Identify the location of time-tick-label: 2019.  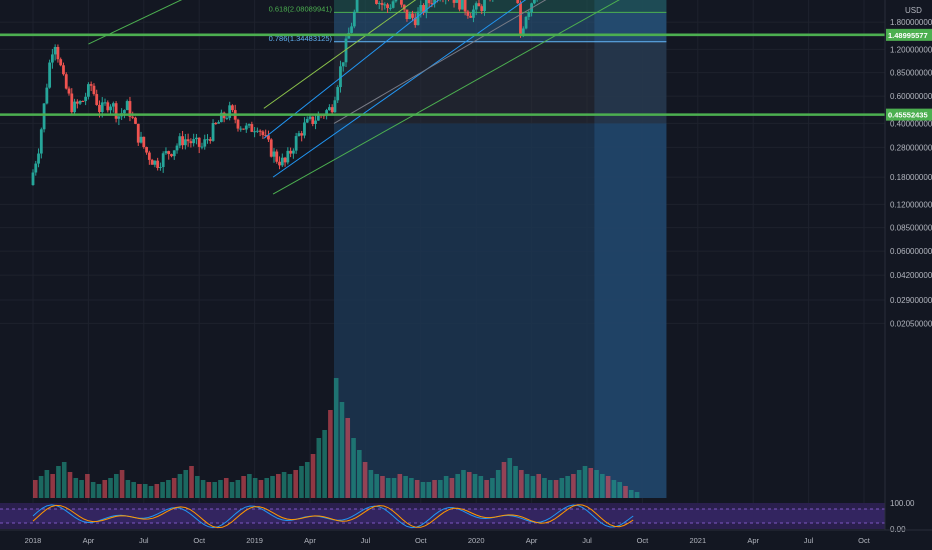
(254, 540).